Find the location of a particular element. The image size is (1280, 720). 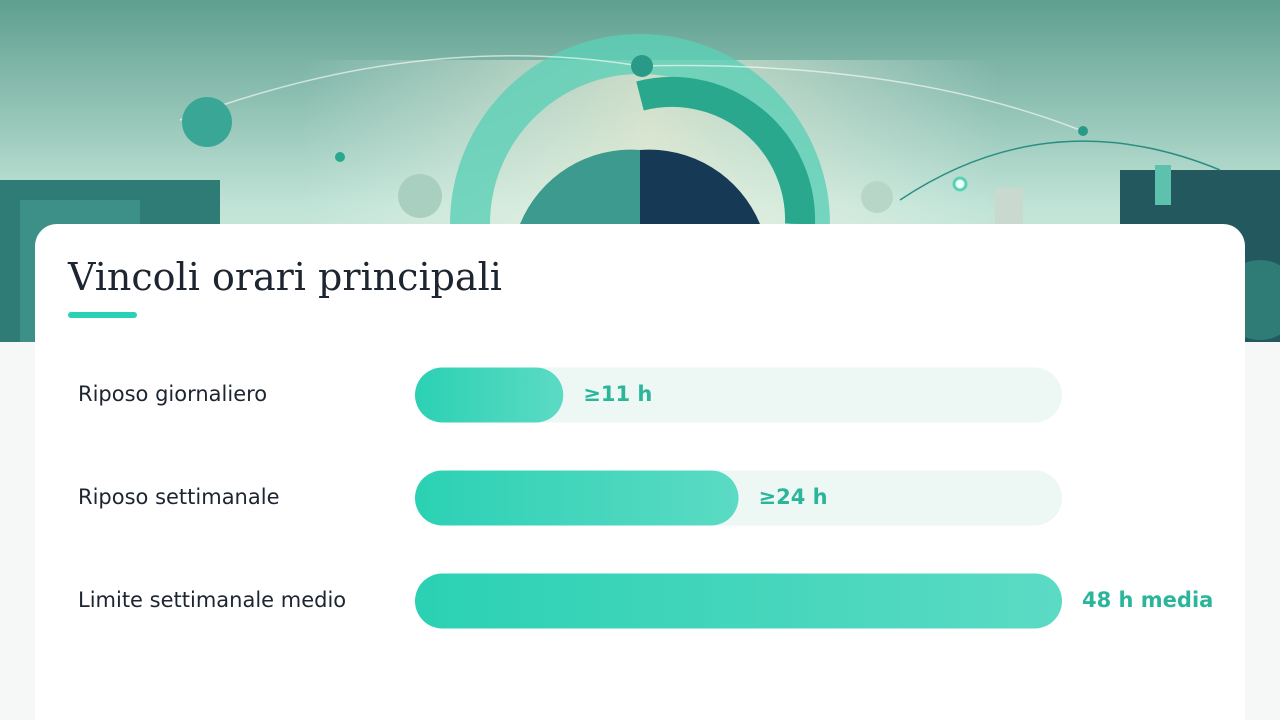

category-label: Limite settimanale medio is located at coordinates (212, 600).